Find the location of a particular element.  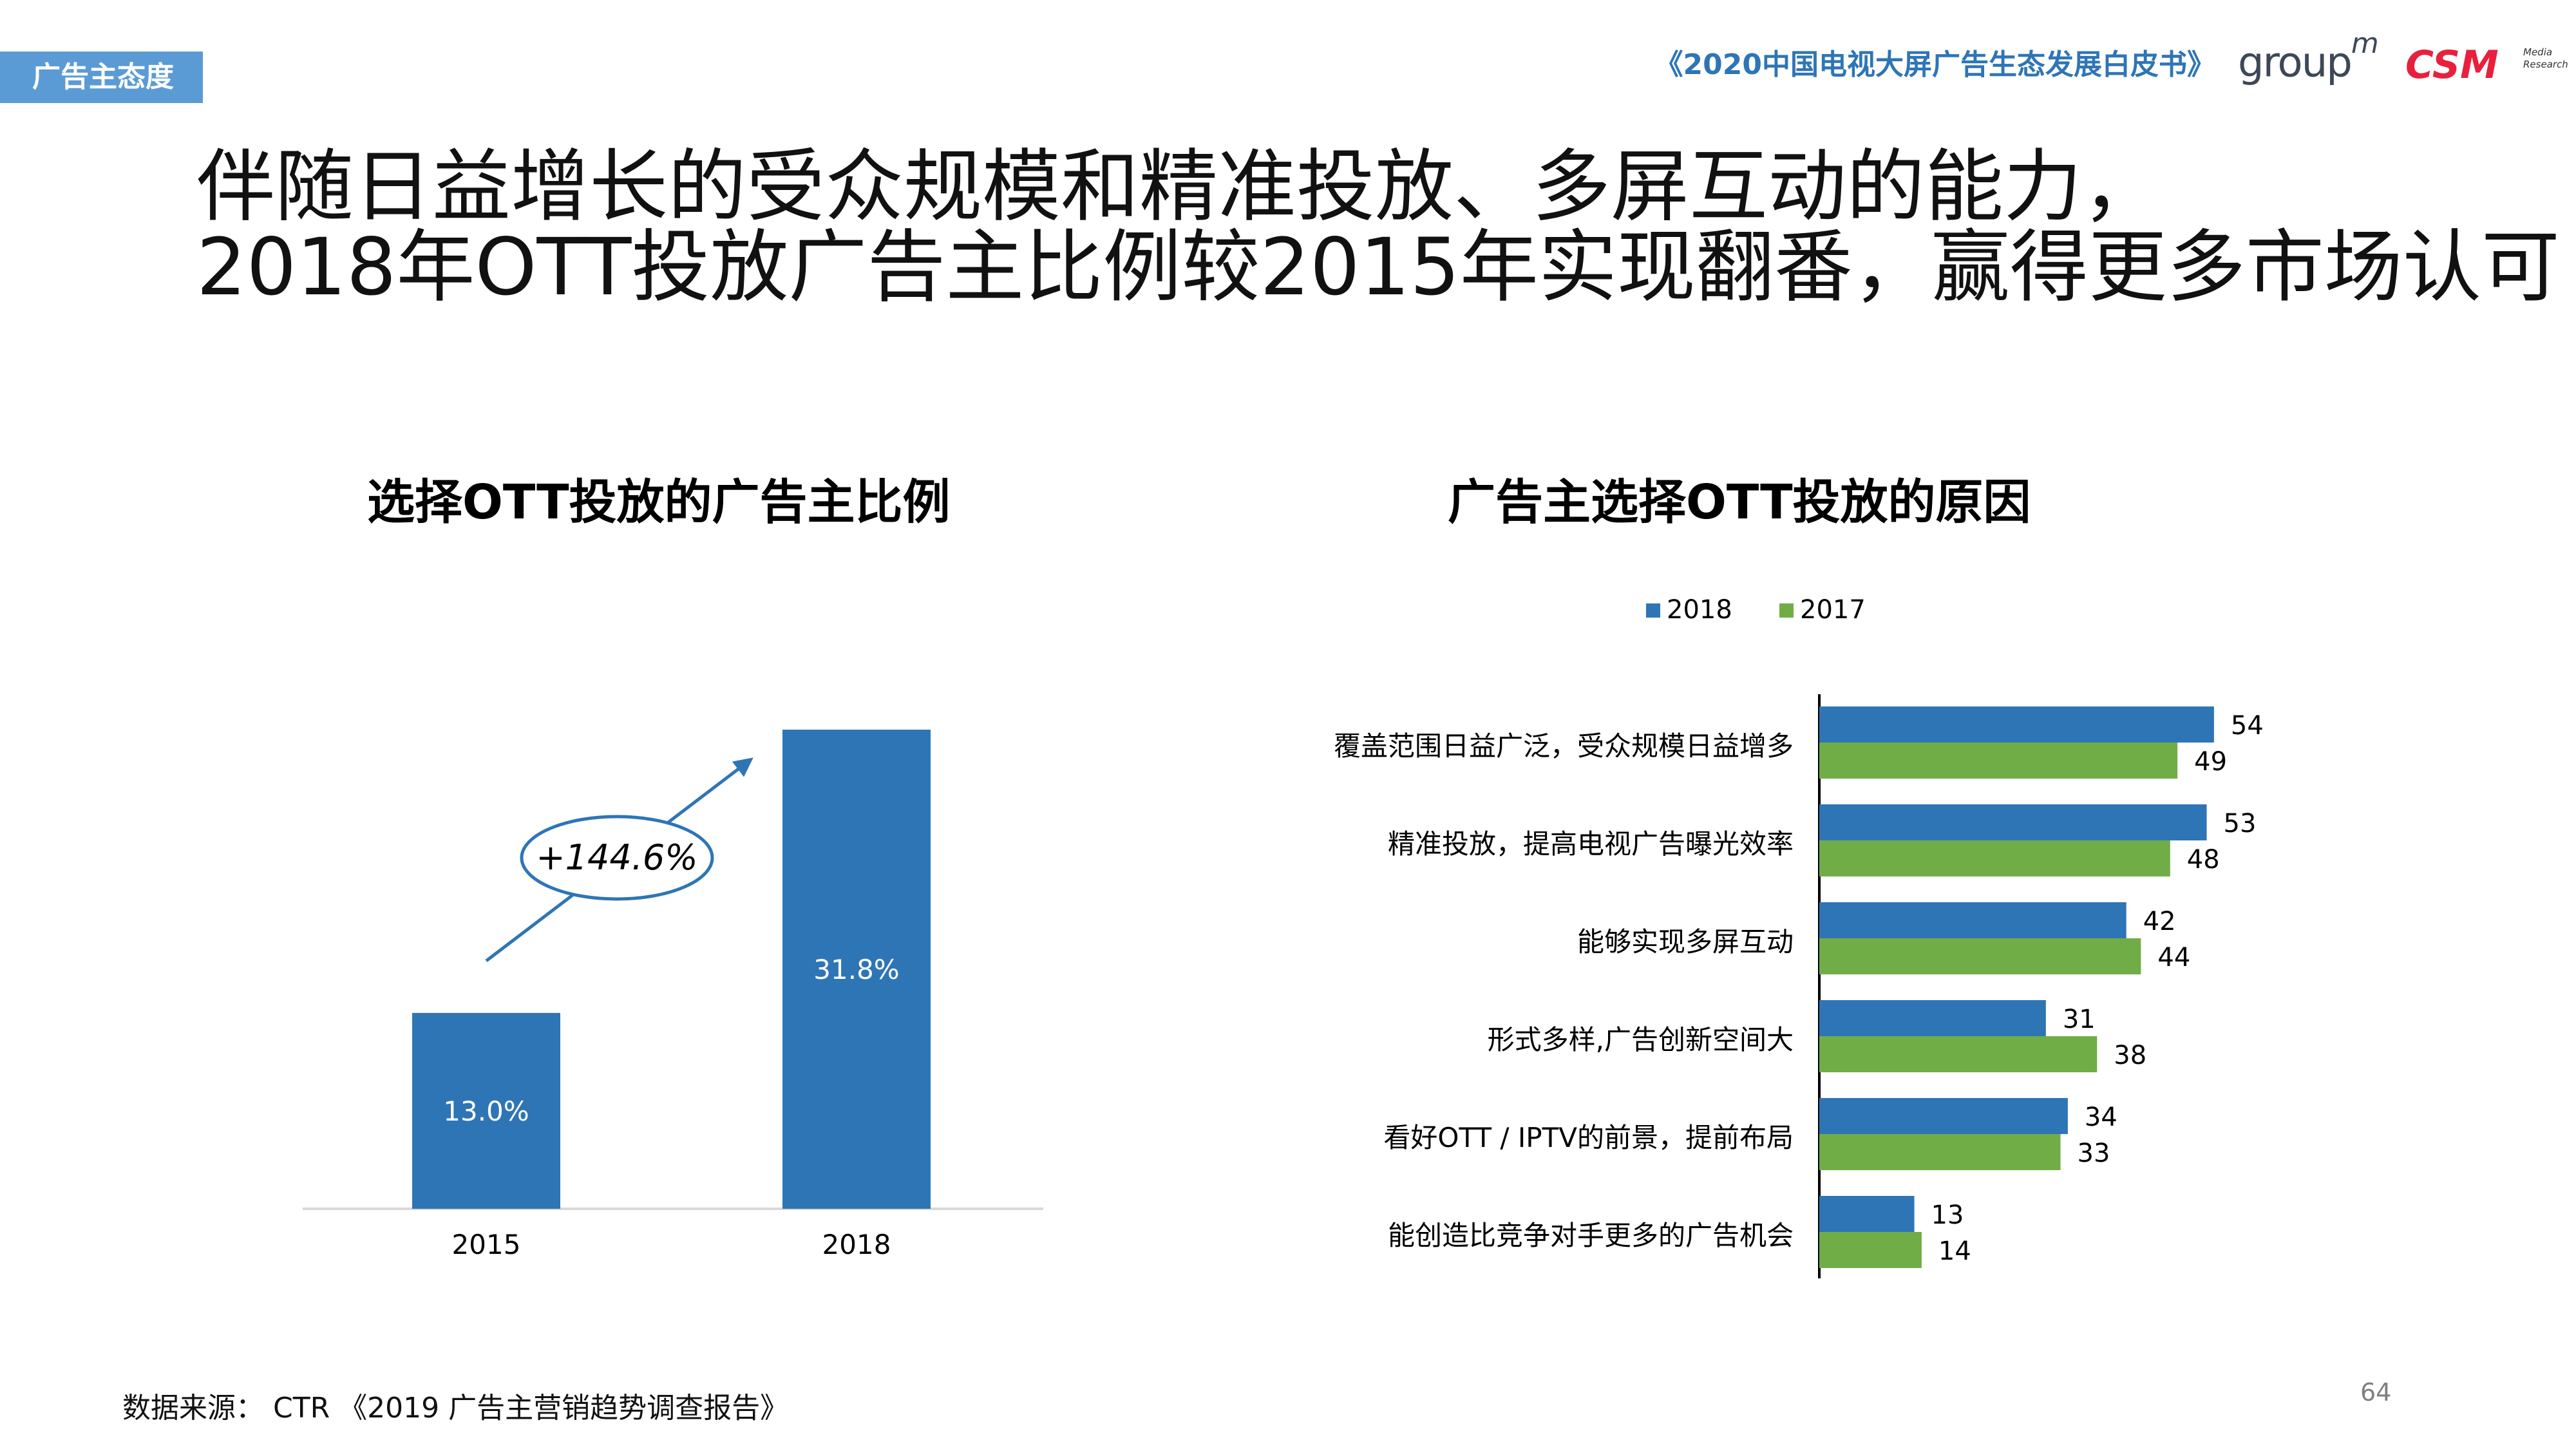

data-label: 44 is located at coordinates (2173, 957).